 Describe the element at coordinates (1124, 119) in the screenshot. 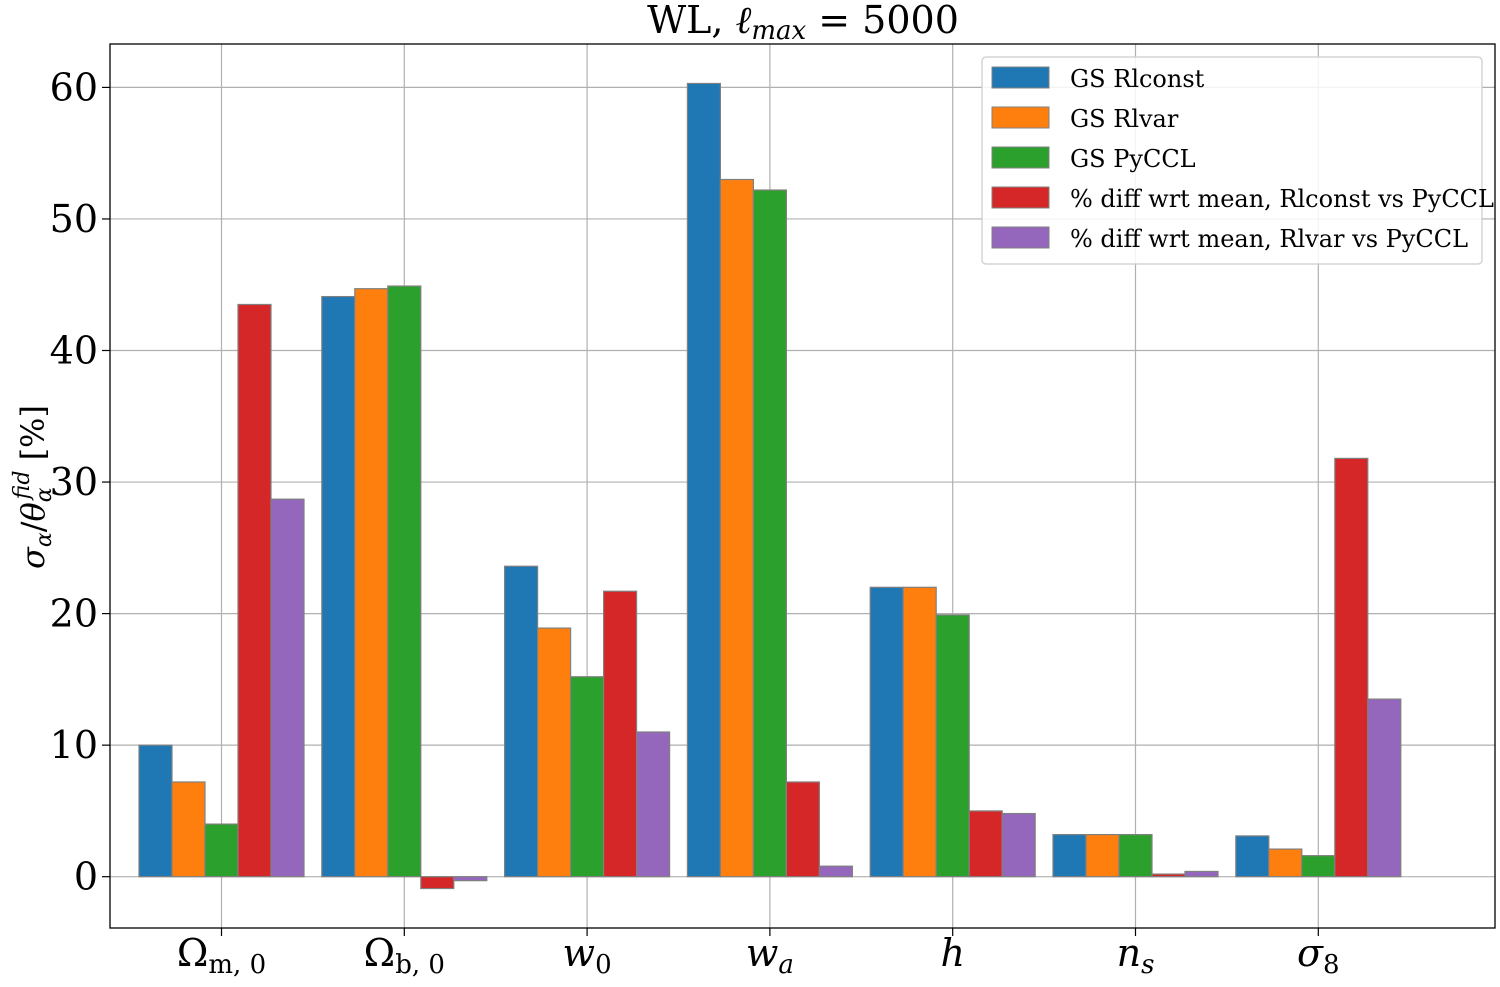

I see `legend-label-1: GS Rlvar` at that location.